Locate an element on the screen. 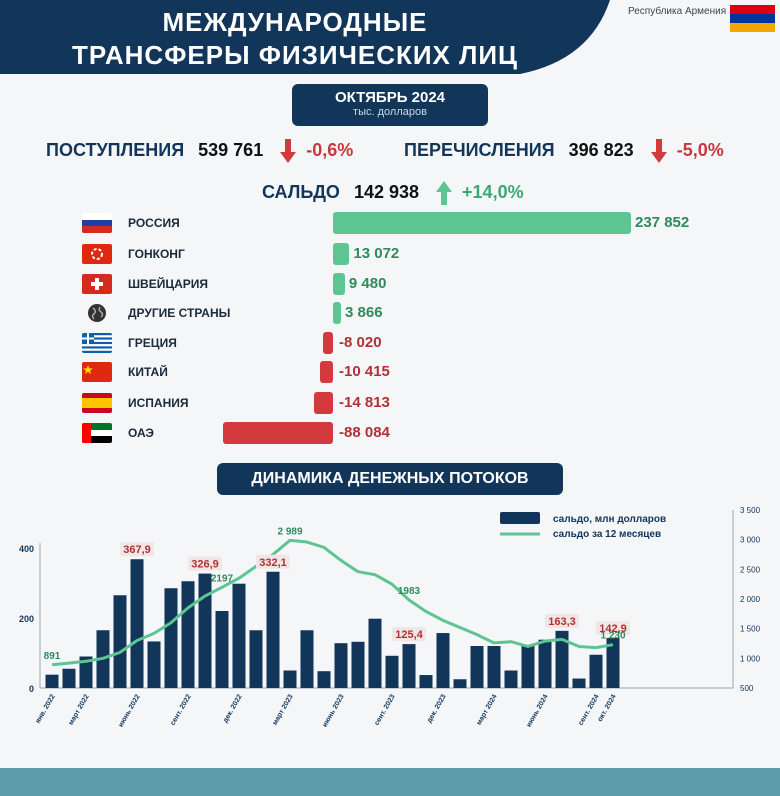 The image size is (780, 796). greece-flag-icon is located at coordinates (97, 343).